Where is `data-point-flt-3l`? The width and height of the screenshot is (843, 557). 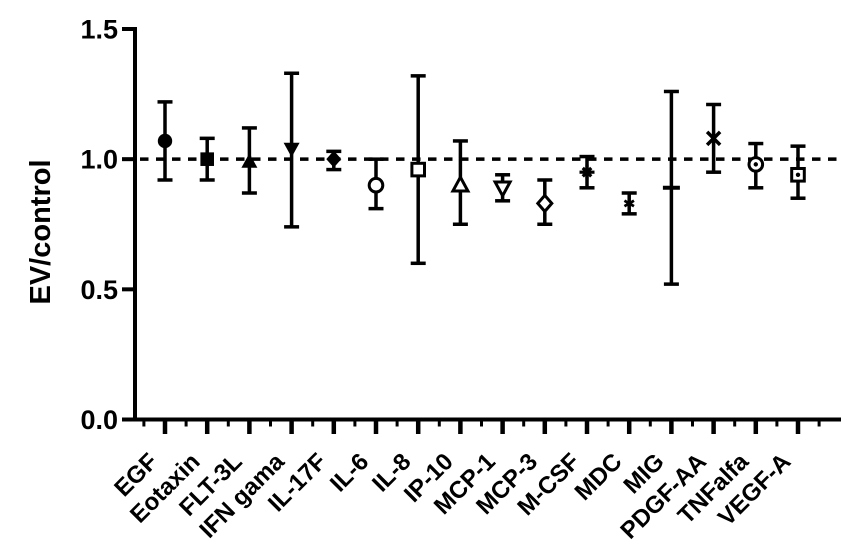 data-point-flt-3l is located at coordinates (249, 160).